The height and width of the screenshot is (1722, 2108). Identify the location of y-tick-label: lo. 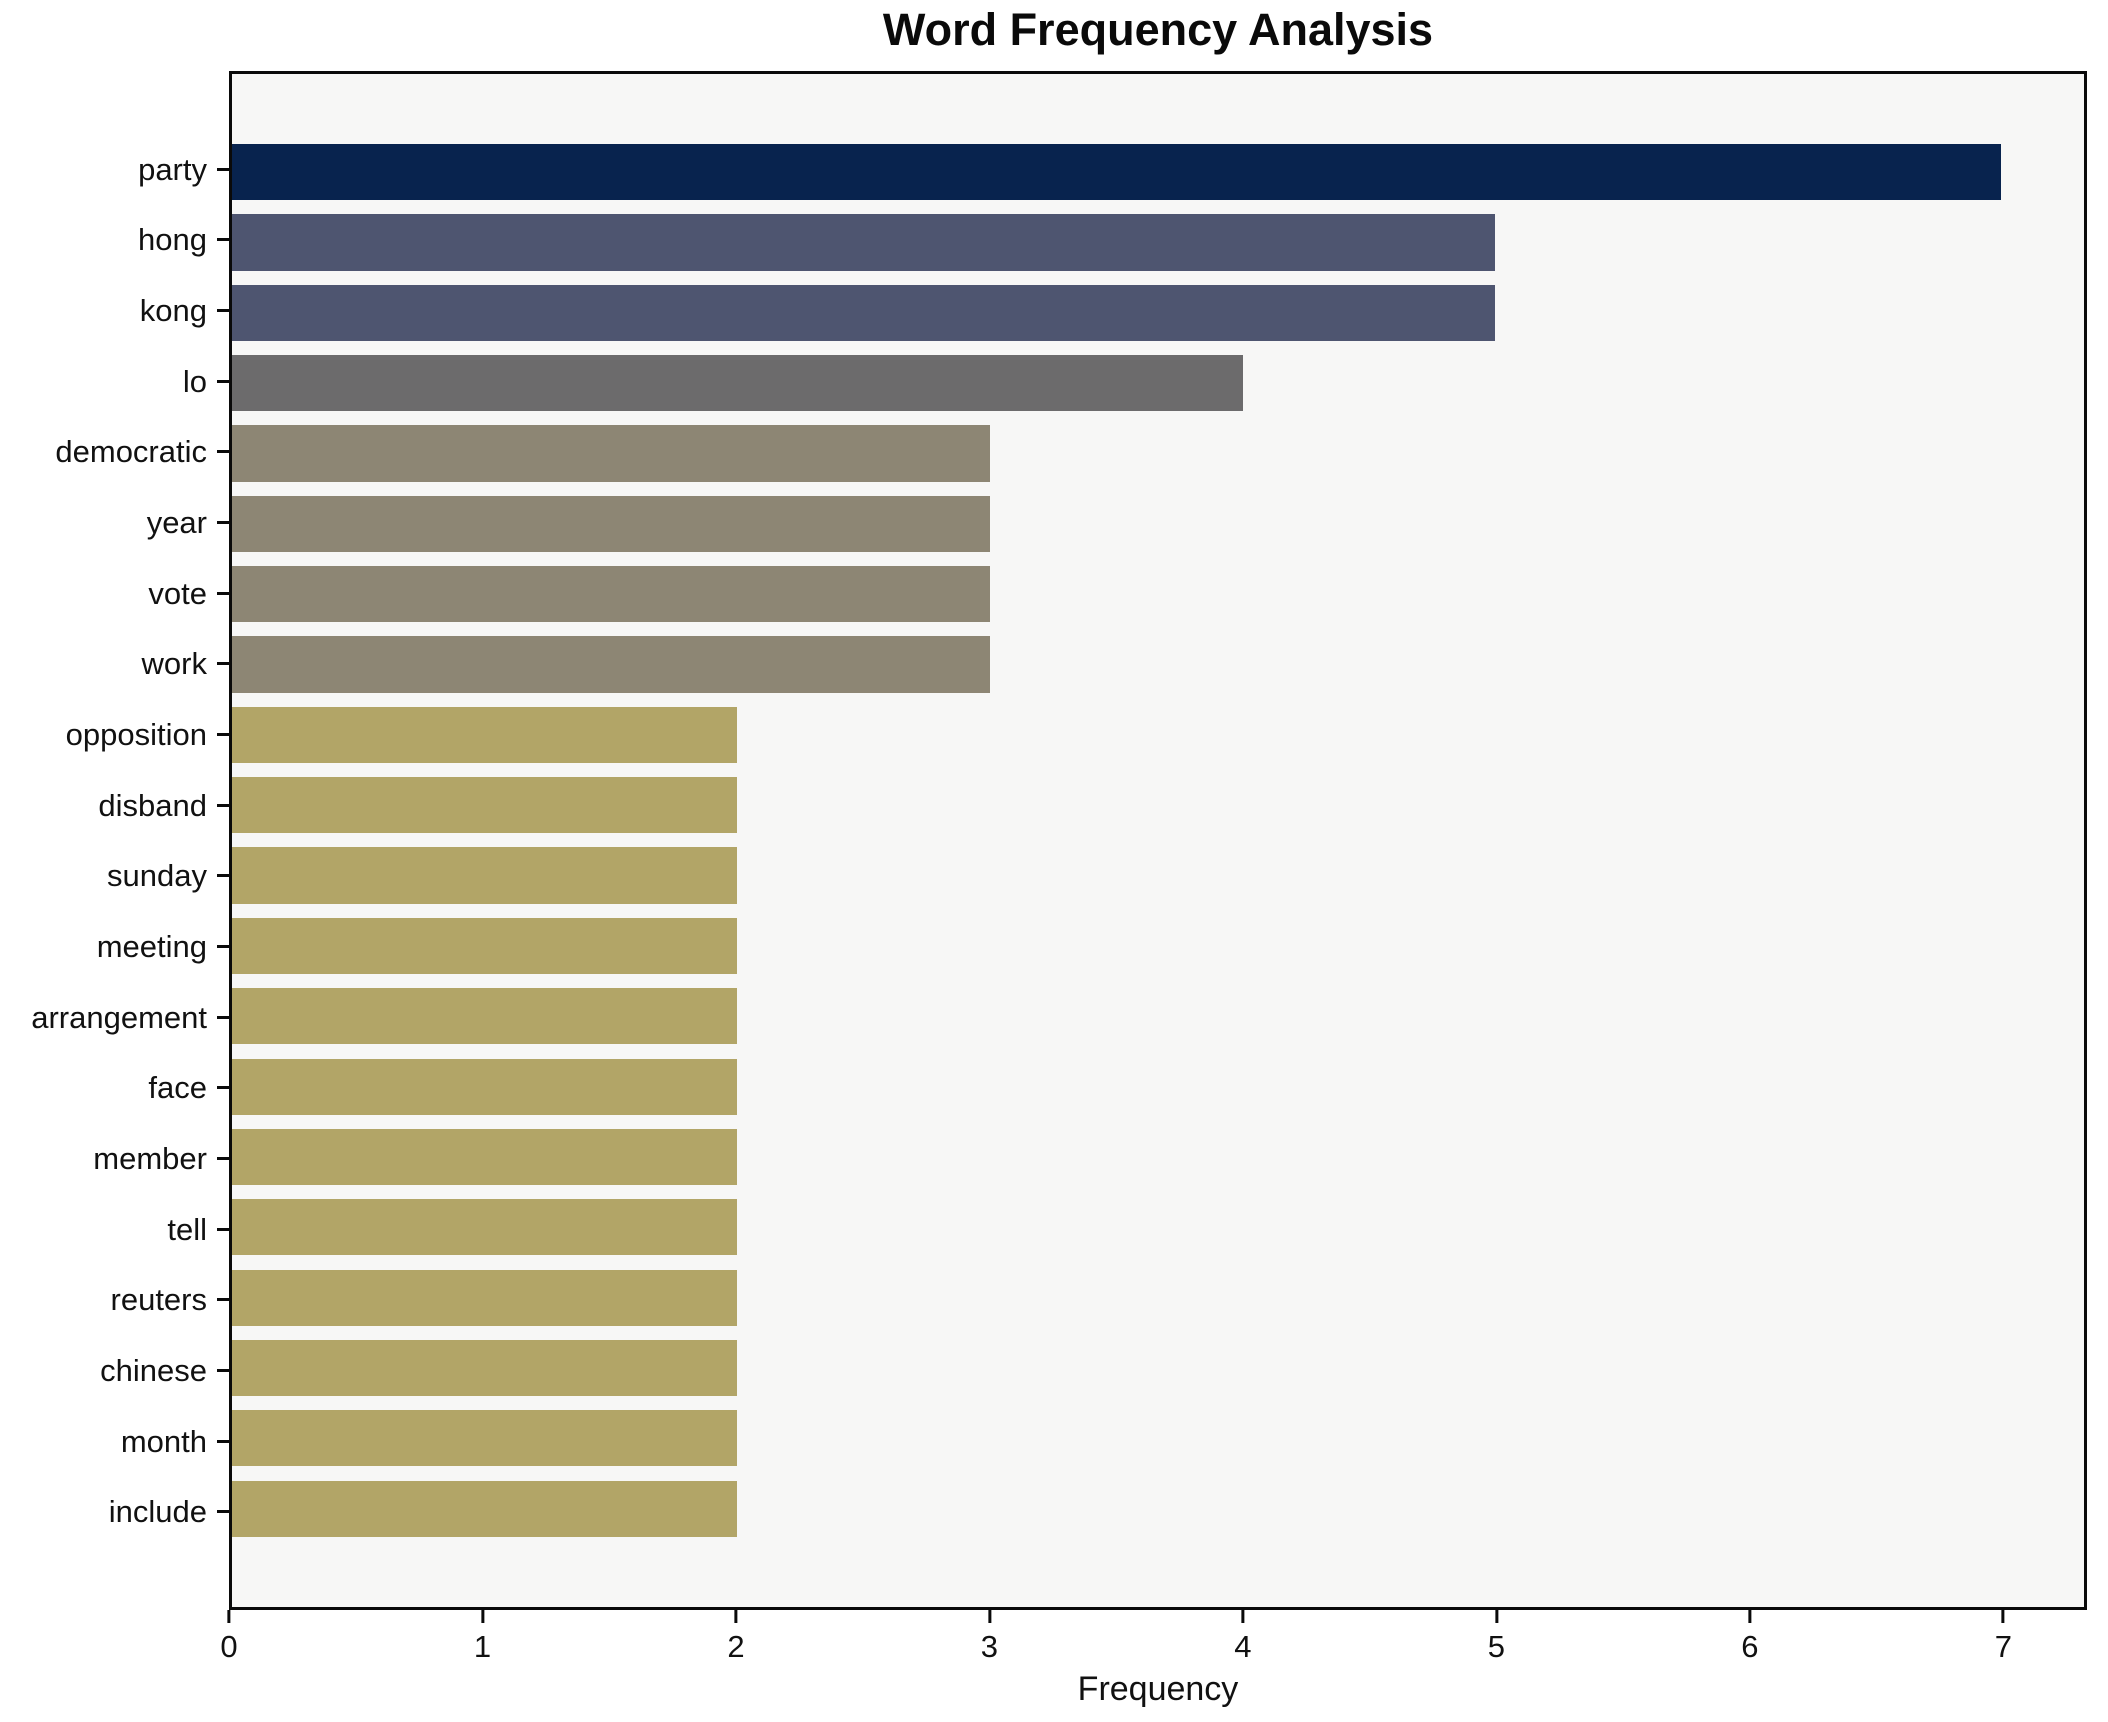
(194, 381).